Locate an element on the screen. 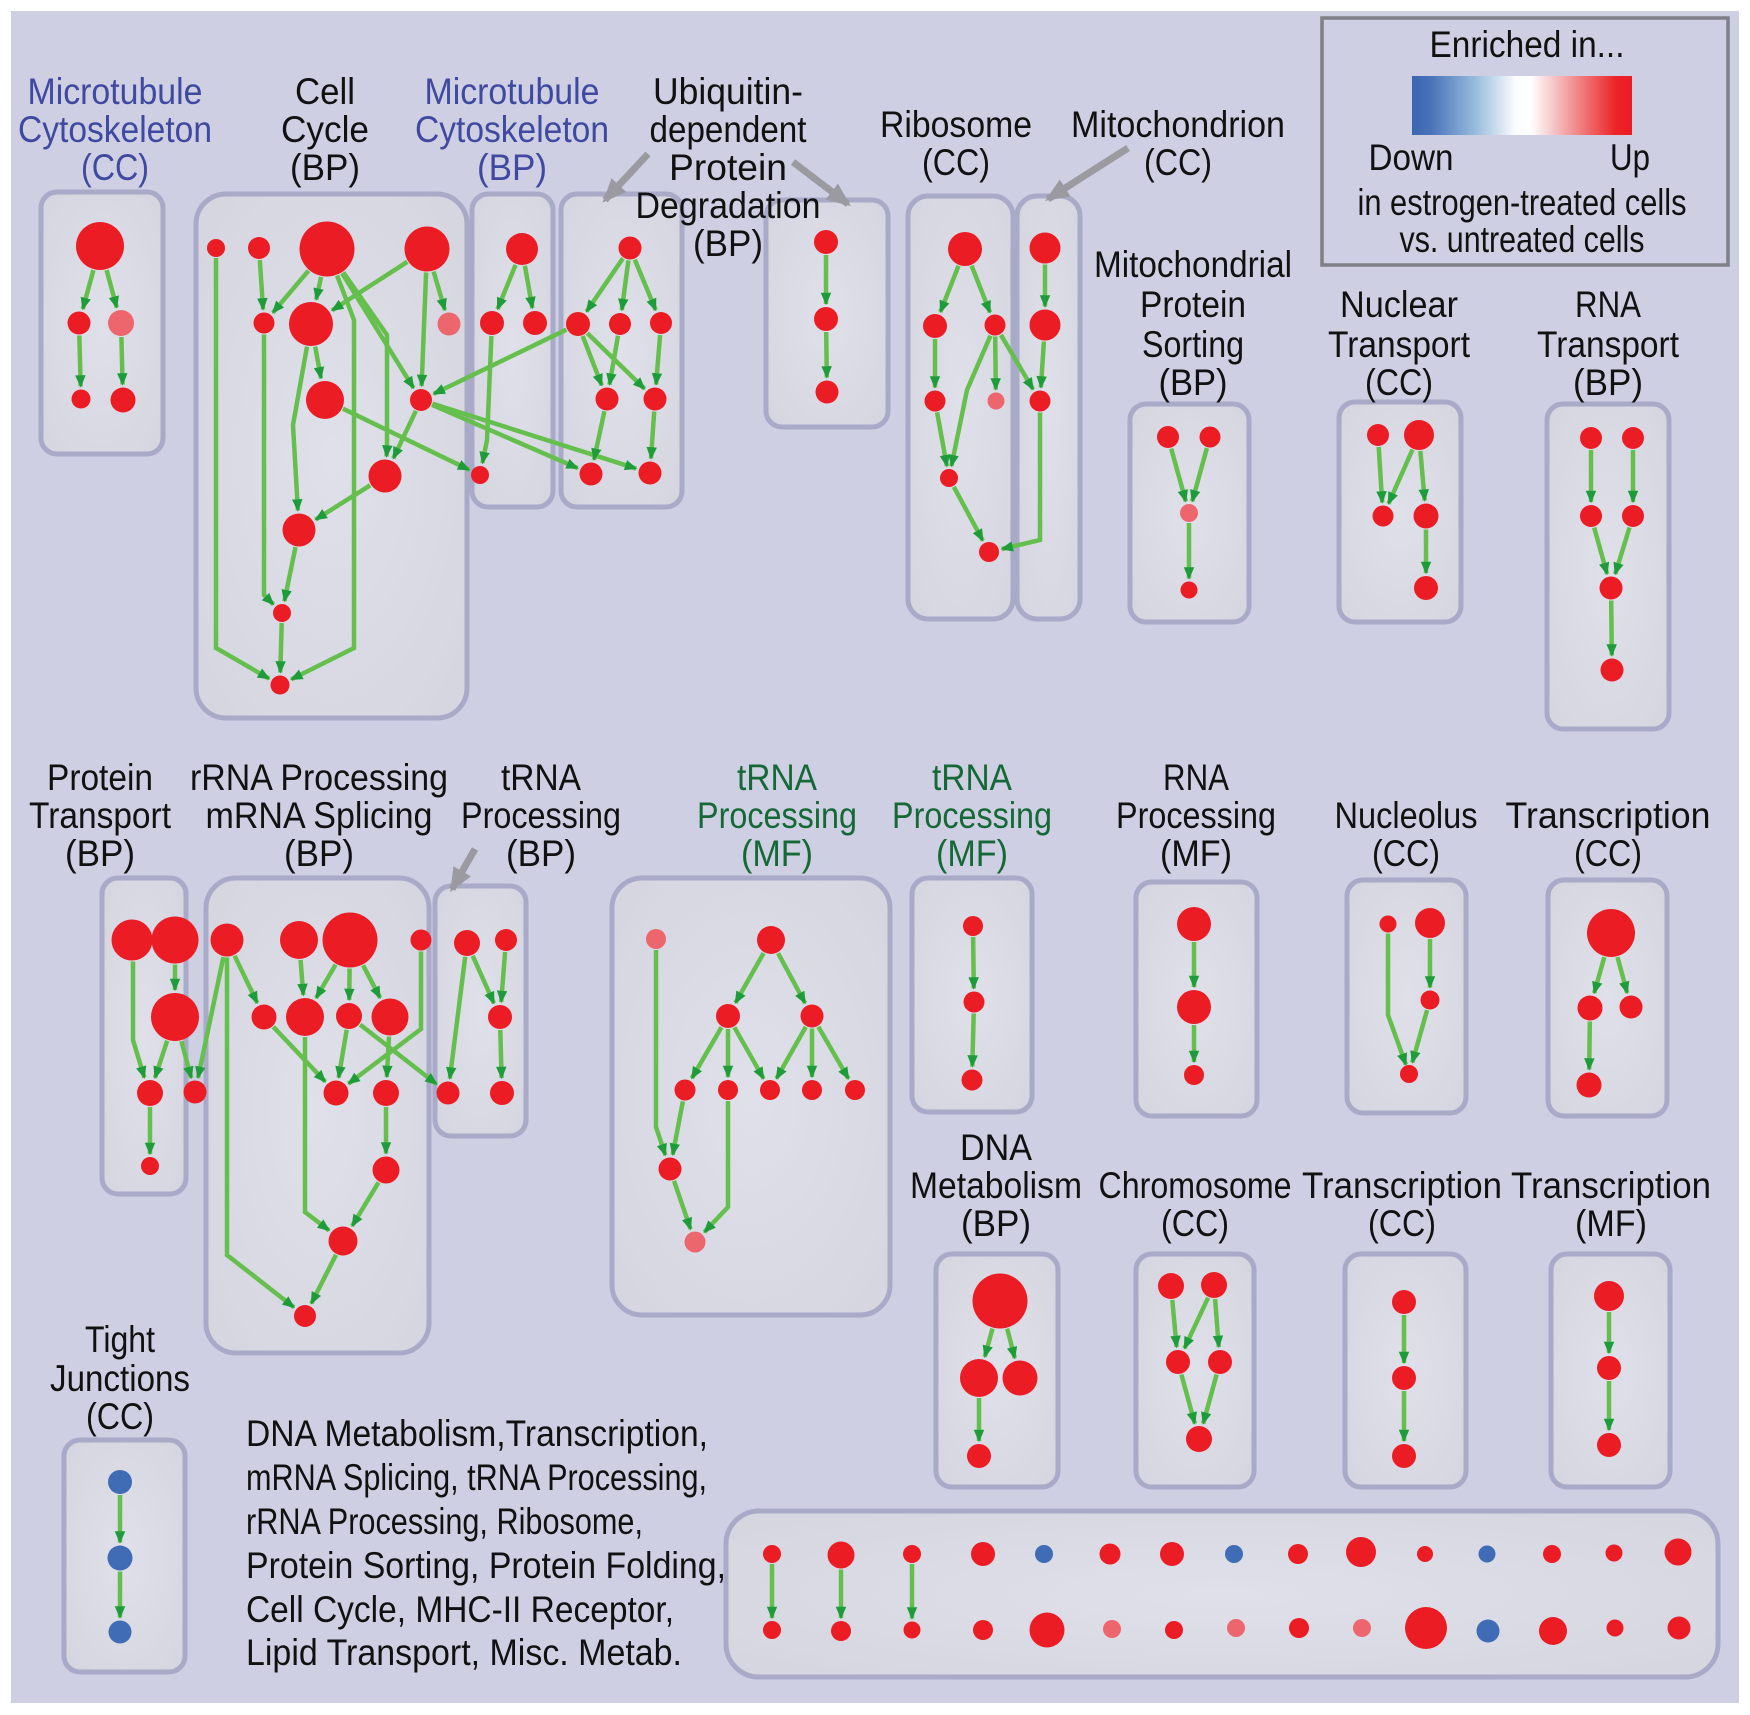  svg-text: Cell Cycle, MHC-II Receptor, is located at coordinates (460, 1609).